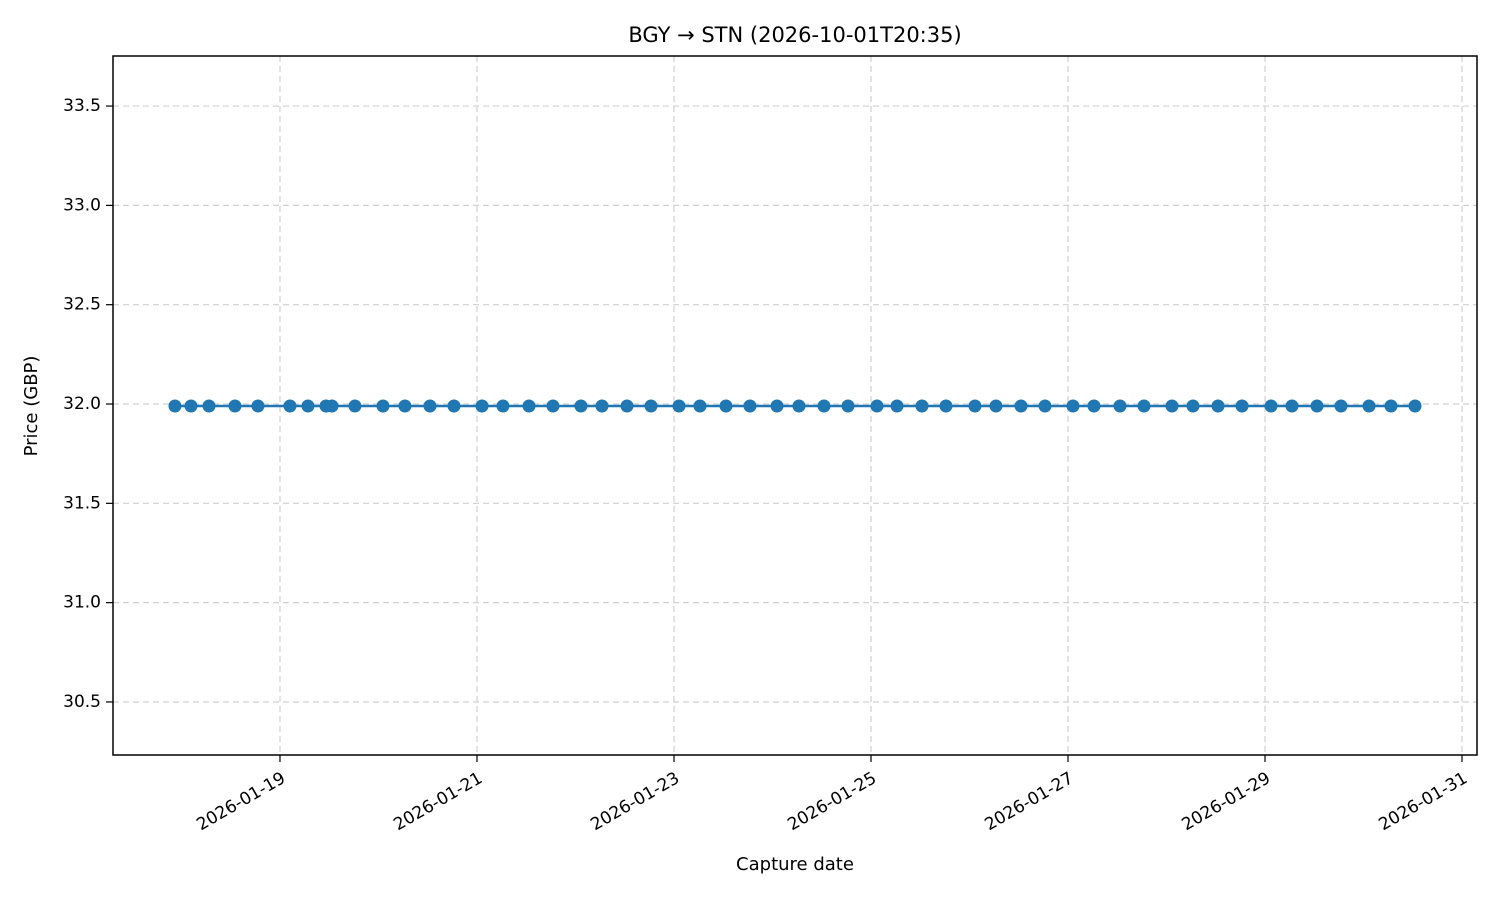 This screenshot has width=1500, height=900. What do you see at coordinates (31, 406) in the screenshot?
I see `y-axis-label: Price (GBP)` at bounding box center [31, 406].